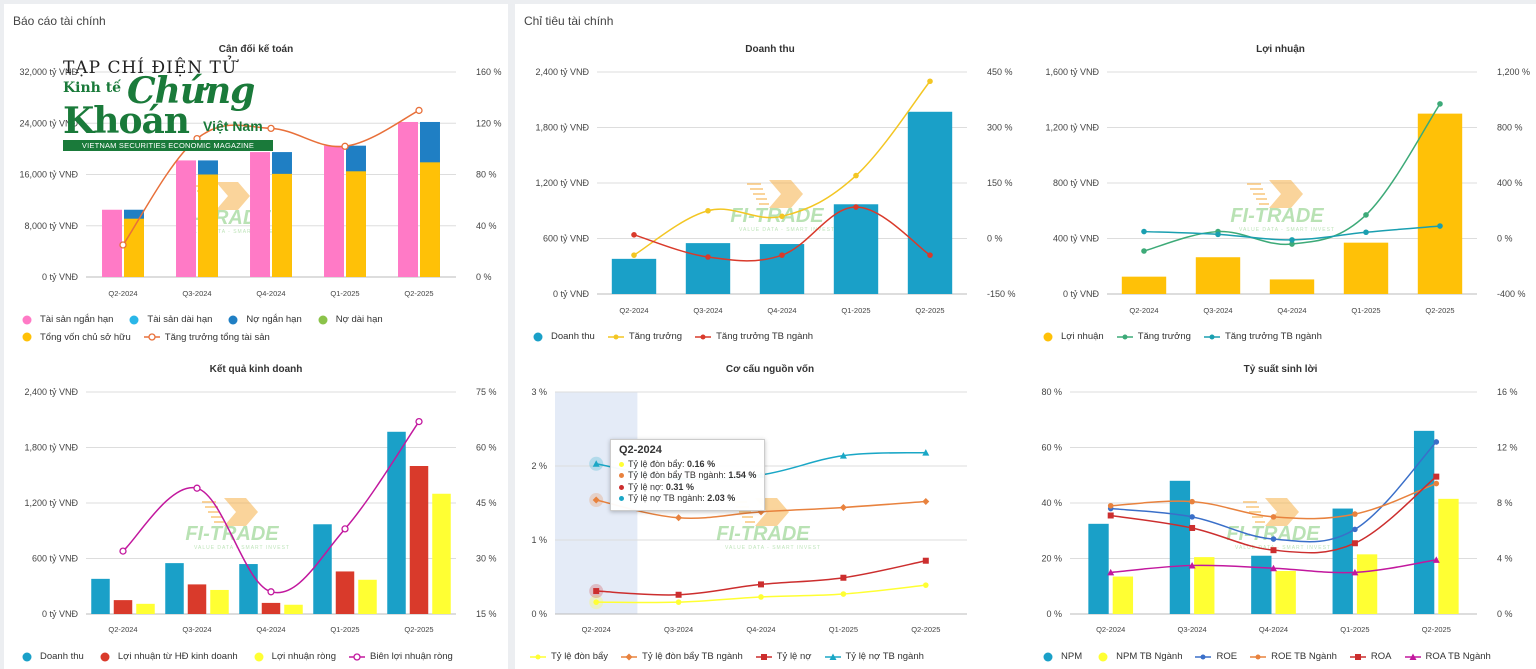 Image resolution: width=1536 pixels, height=669 pixels. Describe the element at coordinates (65, 319) in the screenshot. I see `legend-item-tai-san-ngan-han: Tài sản ngắn hạn` at that location.